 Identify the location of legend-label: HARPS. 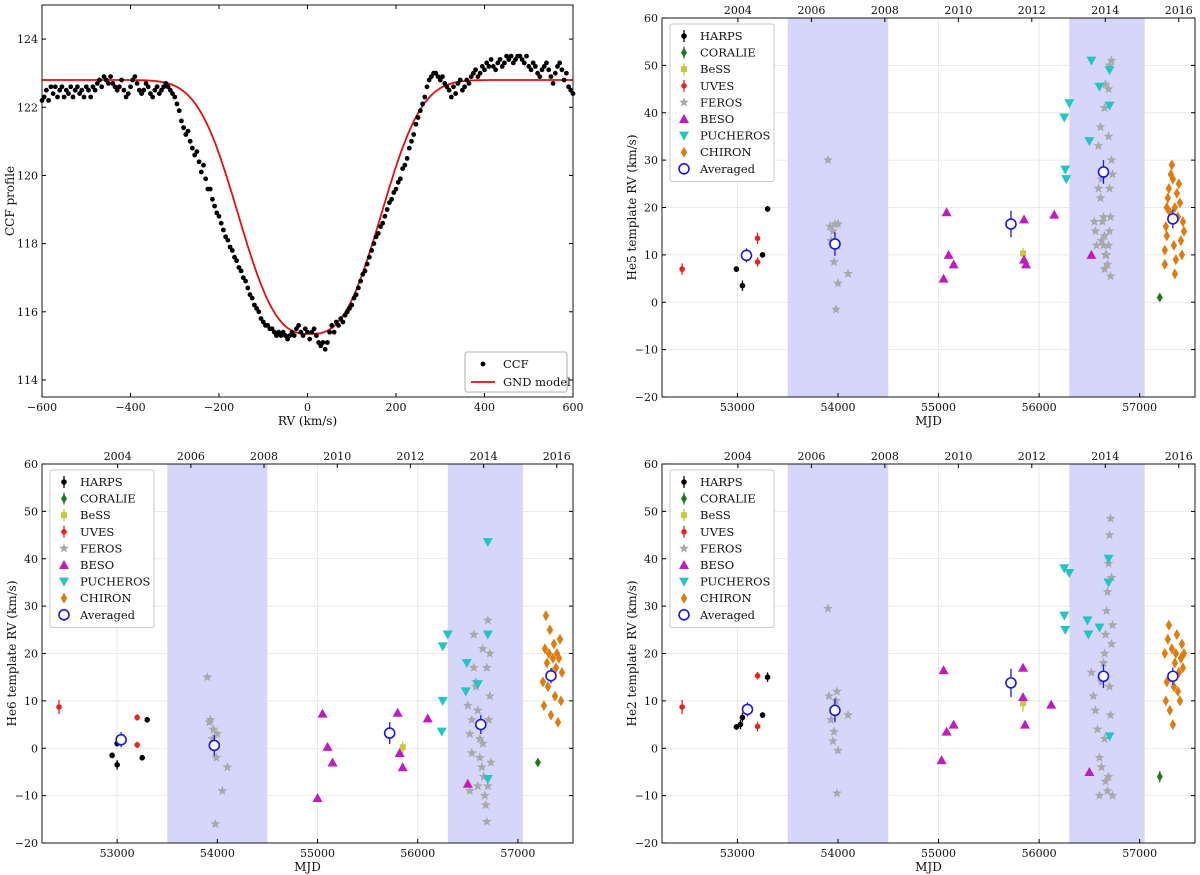
(721, 36).